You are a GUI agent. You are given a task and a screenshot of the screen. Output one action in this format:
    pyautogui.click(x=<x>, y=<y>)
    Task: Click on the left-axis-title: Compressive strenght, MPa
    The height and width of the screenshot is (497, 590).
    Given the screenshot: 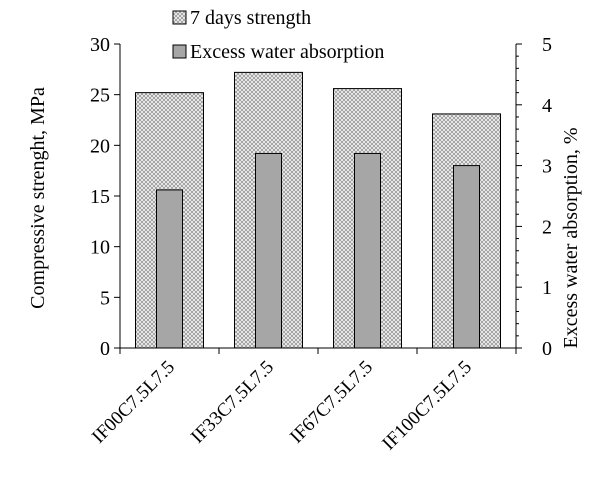 What is the action you would take?
    pyautogui.click(x=38, y=198)
    